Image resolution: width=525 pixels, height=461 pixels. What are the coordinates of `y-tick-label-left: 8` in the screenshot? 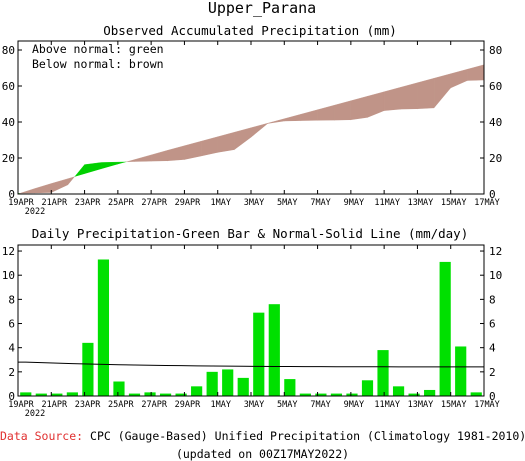 It's located at (11, 299).